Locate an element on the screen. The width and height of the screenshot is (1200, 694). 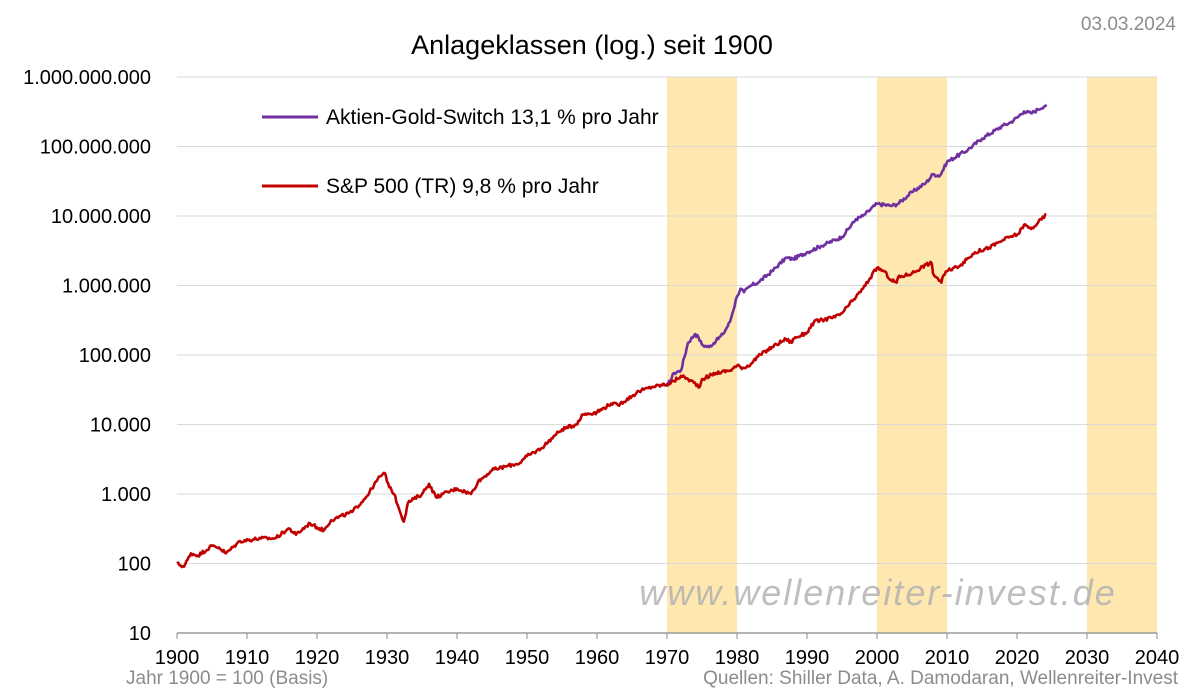
y-tick-label: 100.000 is located at coordinates (115, 356).